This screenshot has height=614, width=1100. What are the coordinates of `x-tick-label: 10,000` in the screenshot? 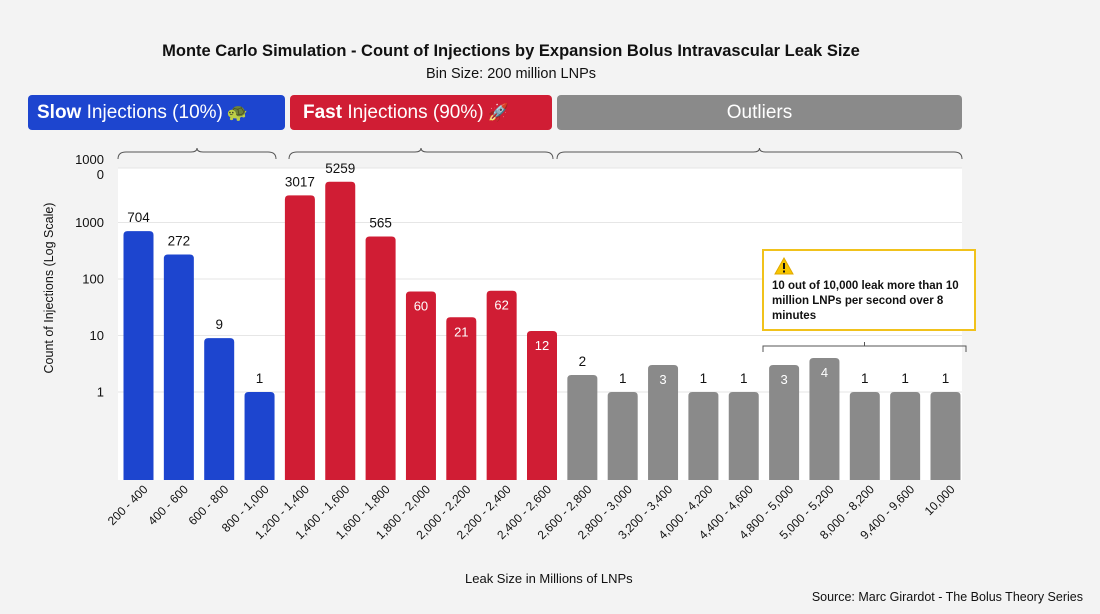 It's located at (940, 500).